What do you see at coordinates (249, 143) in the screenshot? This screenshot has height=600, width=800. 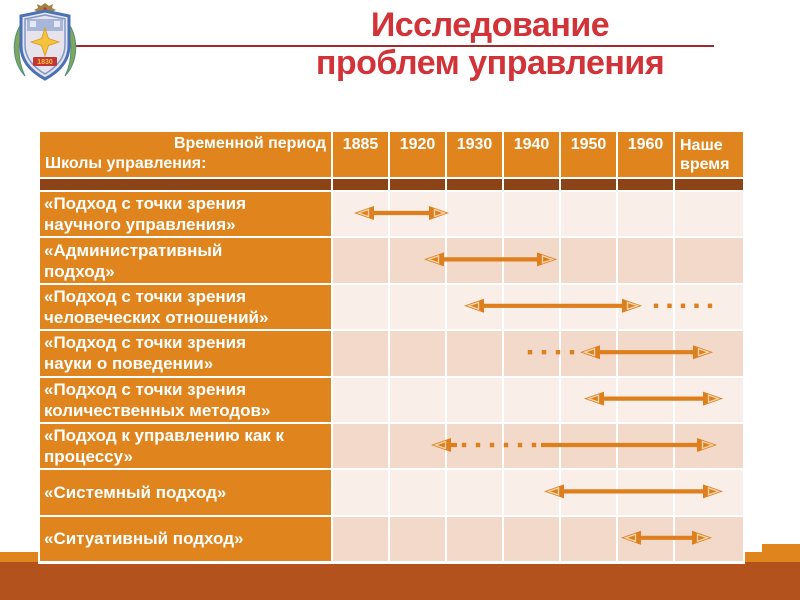 I see `header-corner-top-label: Временной период` at bounding box center [249, 143].